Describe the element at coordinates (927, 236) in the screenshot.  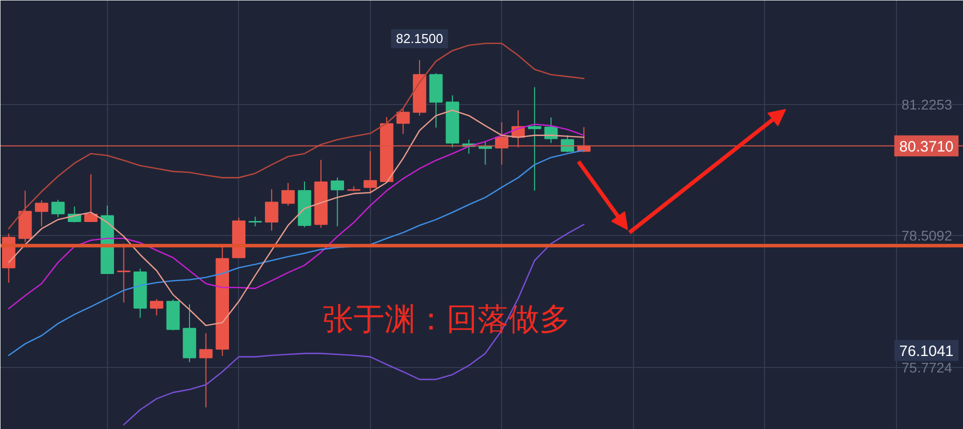
I see `y-tick-label: 78.5092` at that location.